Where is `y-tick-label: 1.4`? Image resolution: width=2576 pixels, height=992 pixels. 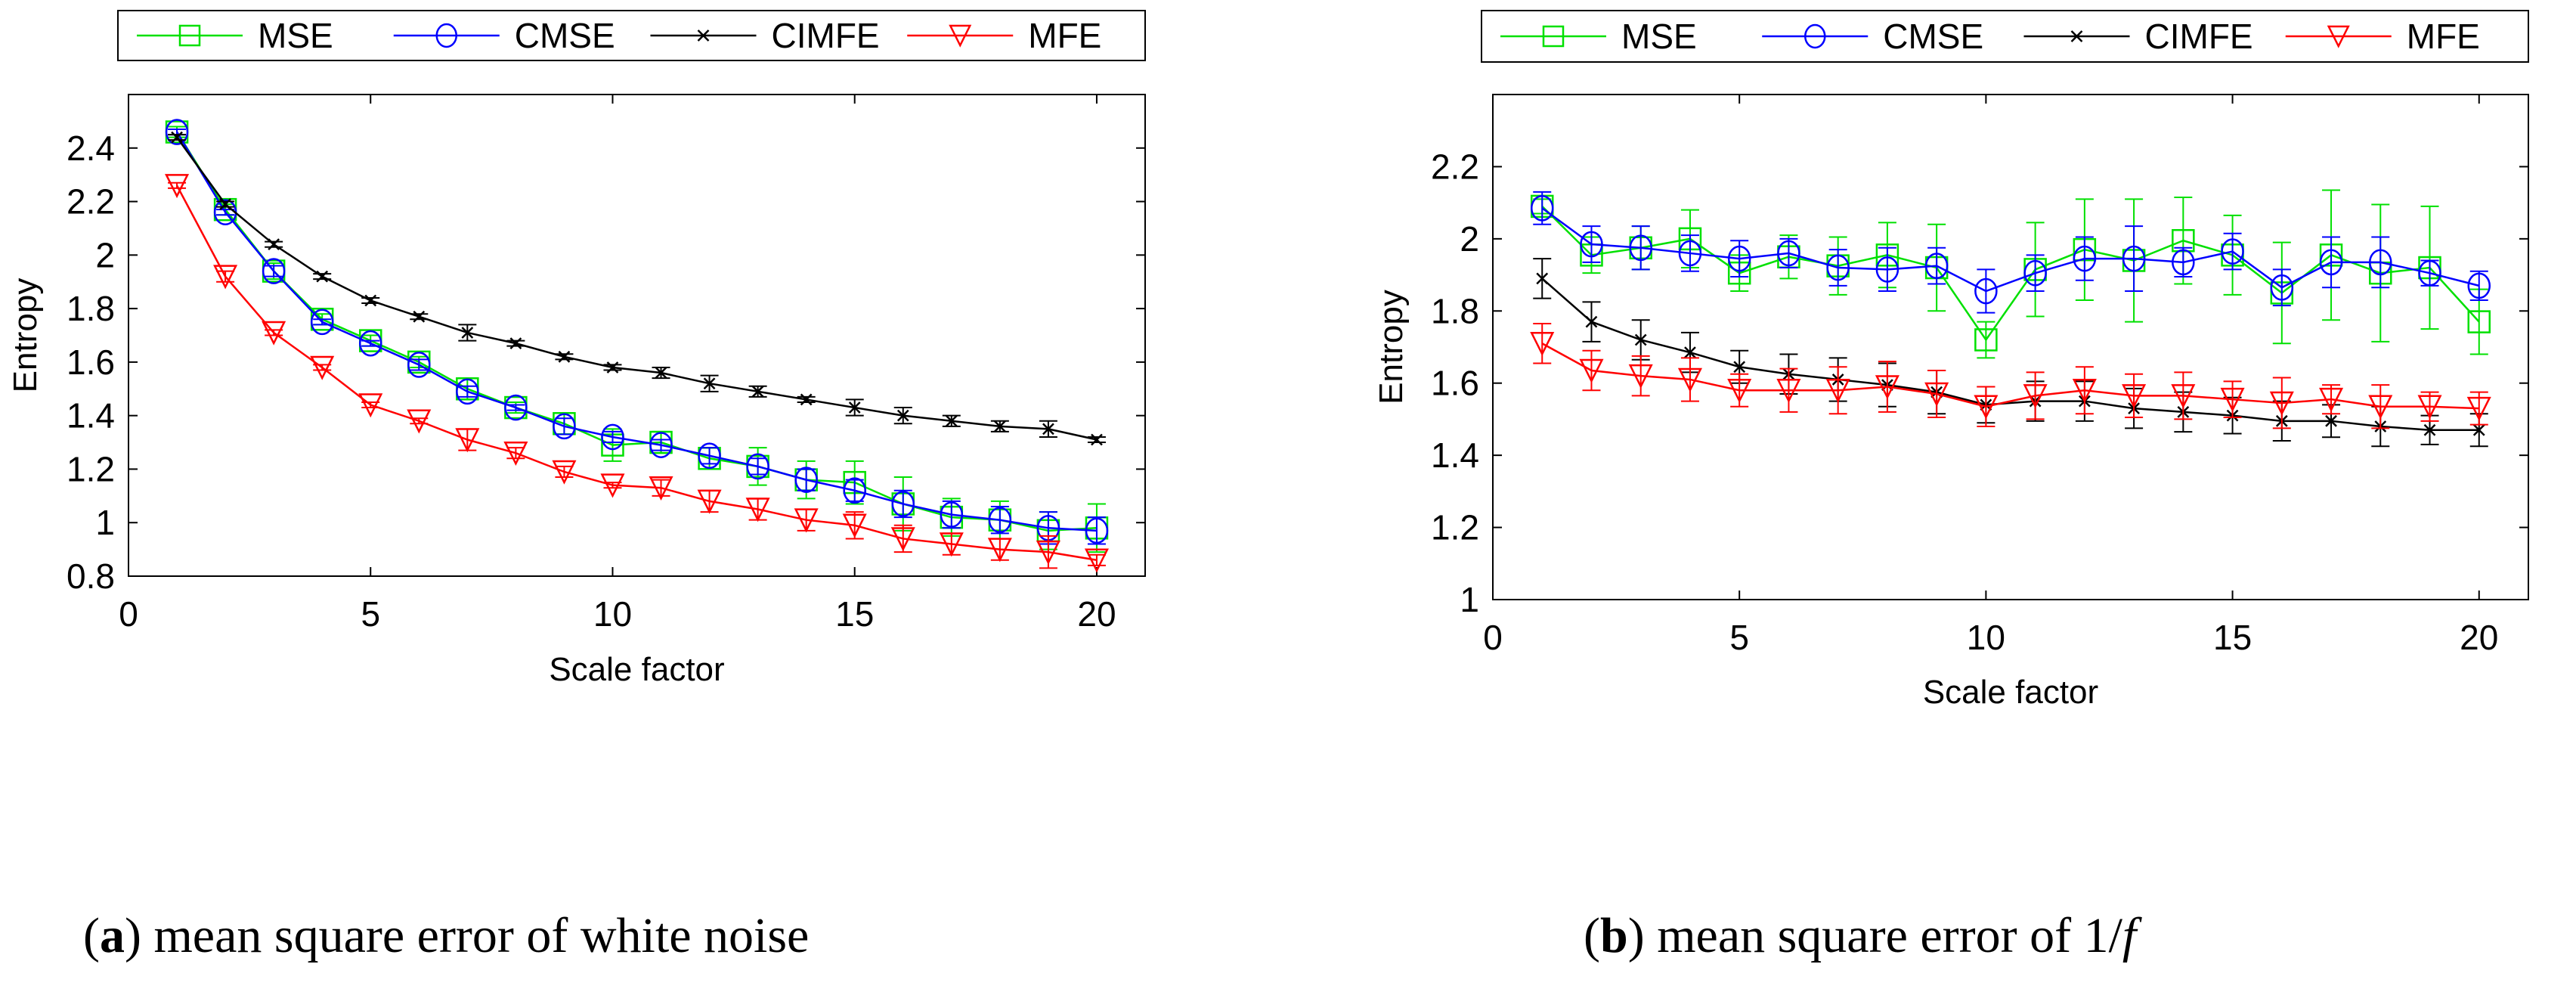
y-tick-label: 1.4 is located at coordinates (1455, 455).